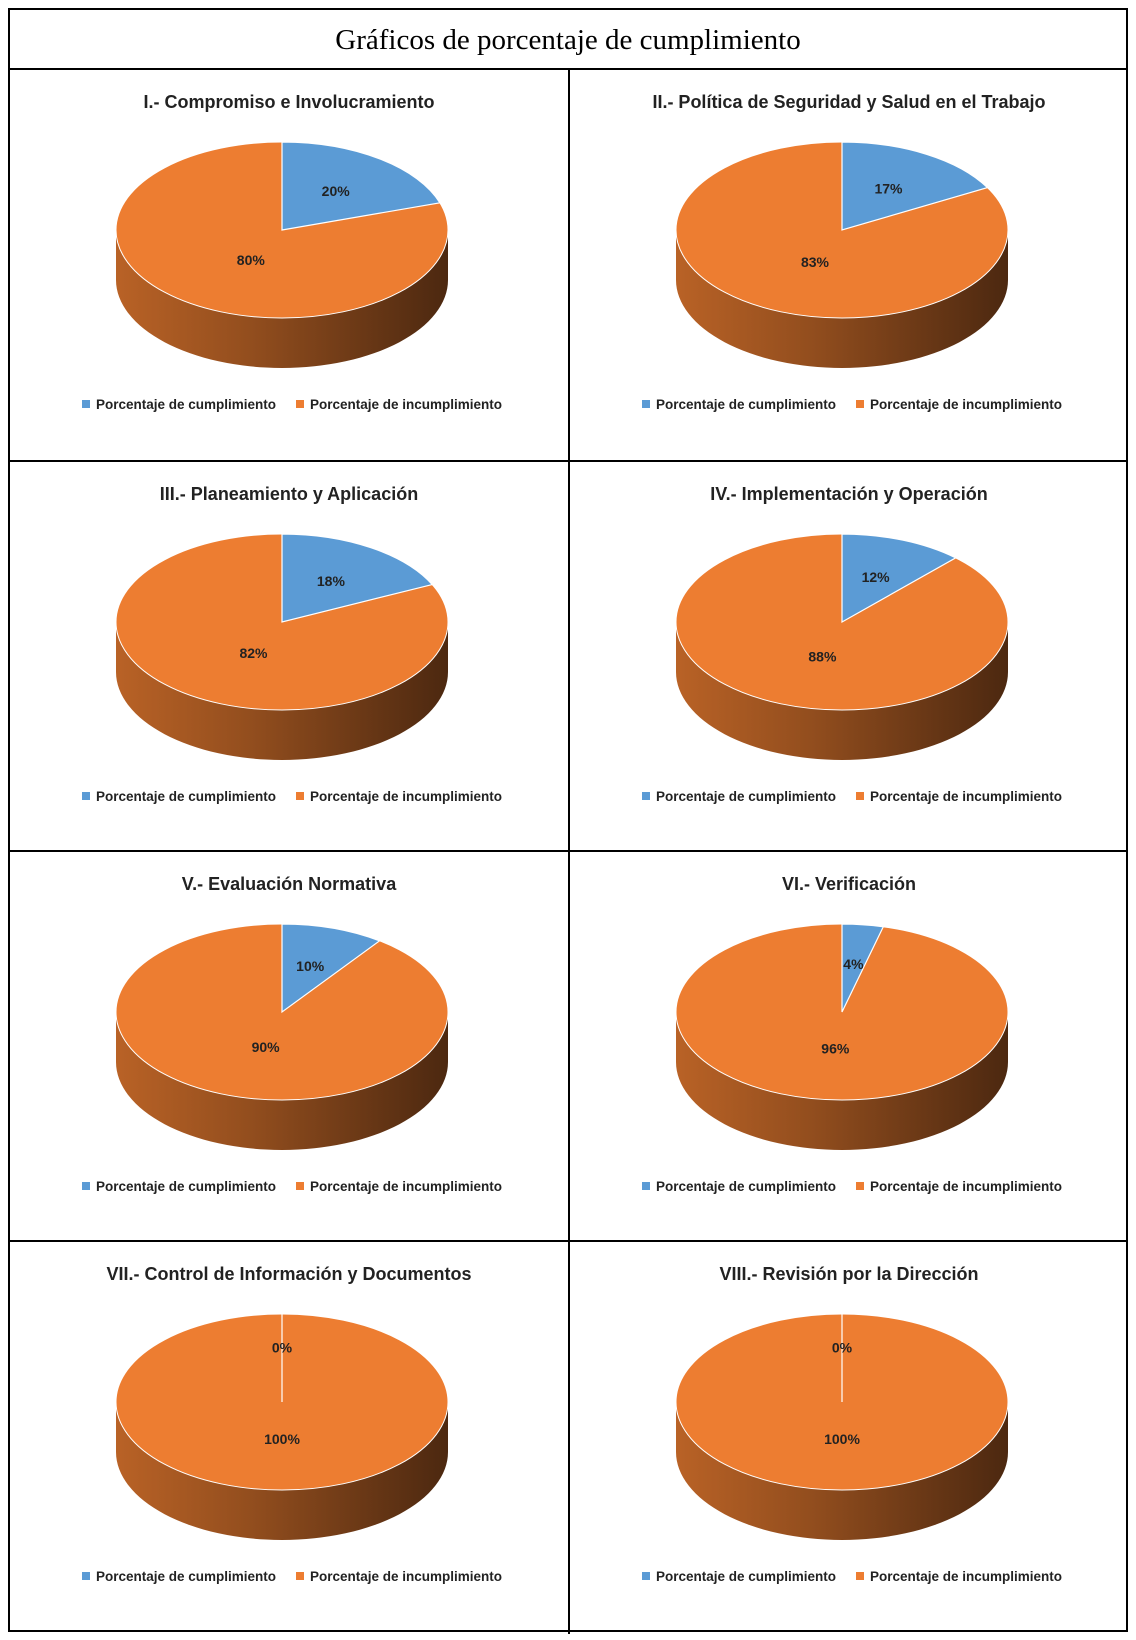  Describe the element at coordinates (876, 577) in the screenshot. I see `slice-label-cumplimiento: 12%` at that location.